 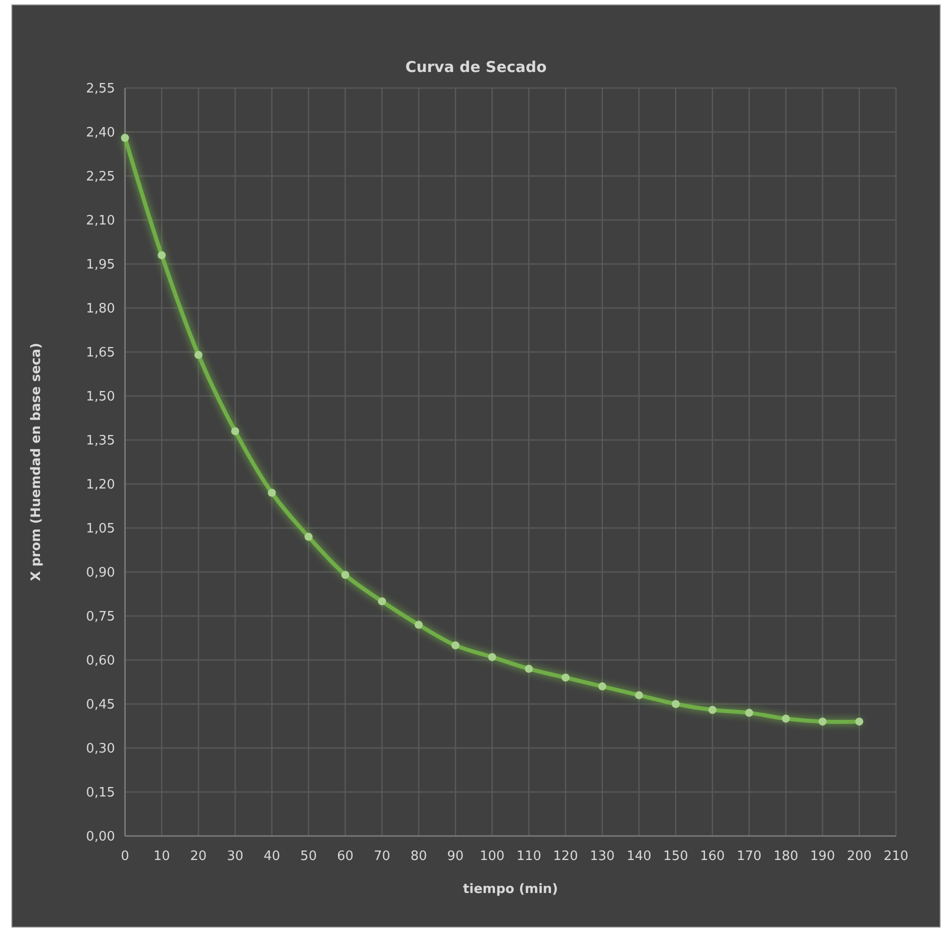 What do you see at coordinates (345, 856) in the screenshot?
I see `x-tick-label: 60` at bounding box center [345, 856].